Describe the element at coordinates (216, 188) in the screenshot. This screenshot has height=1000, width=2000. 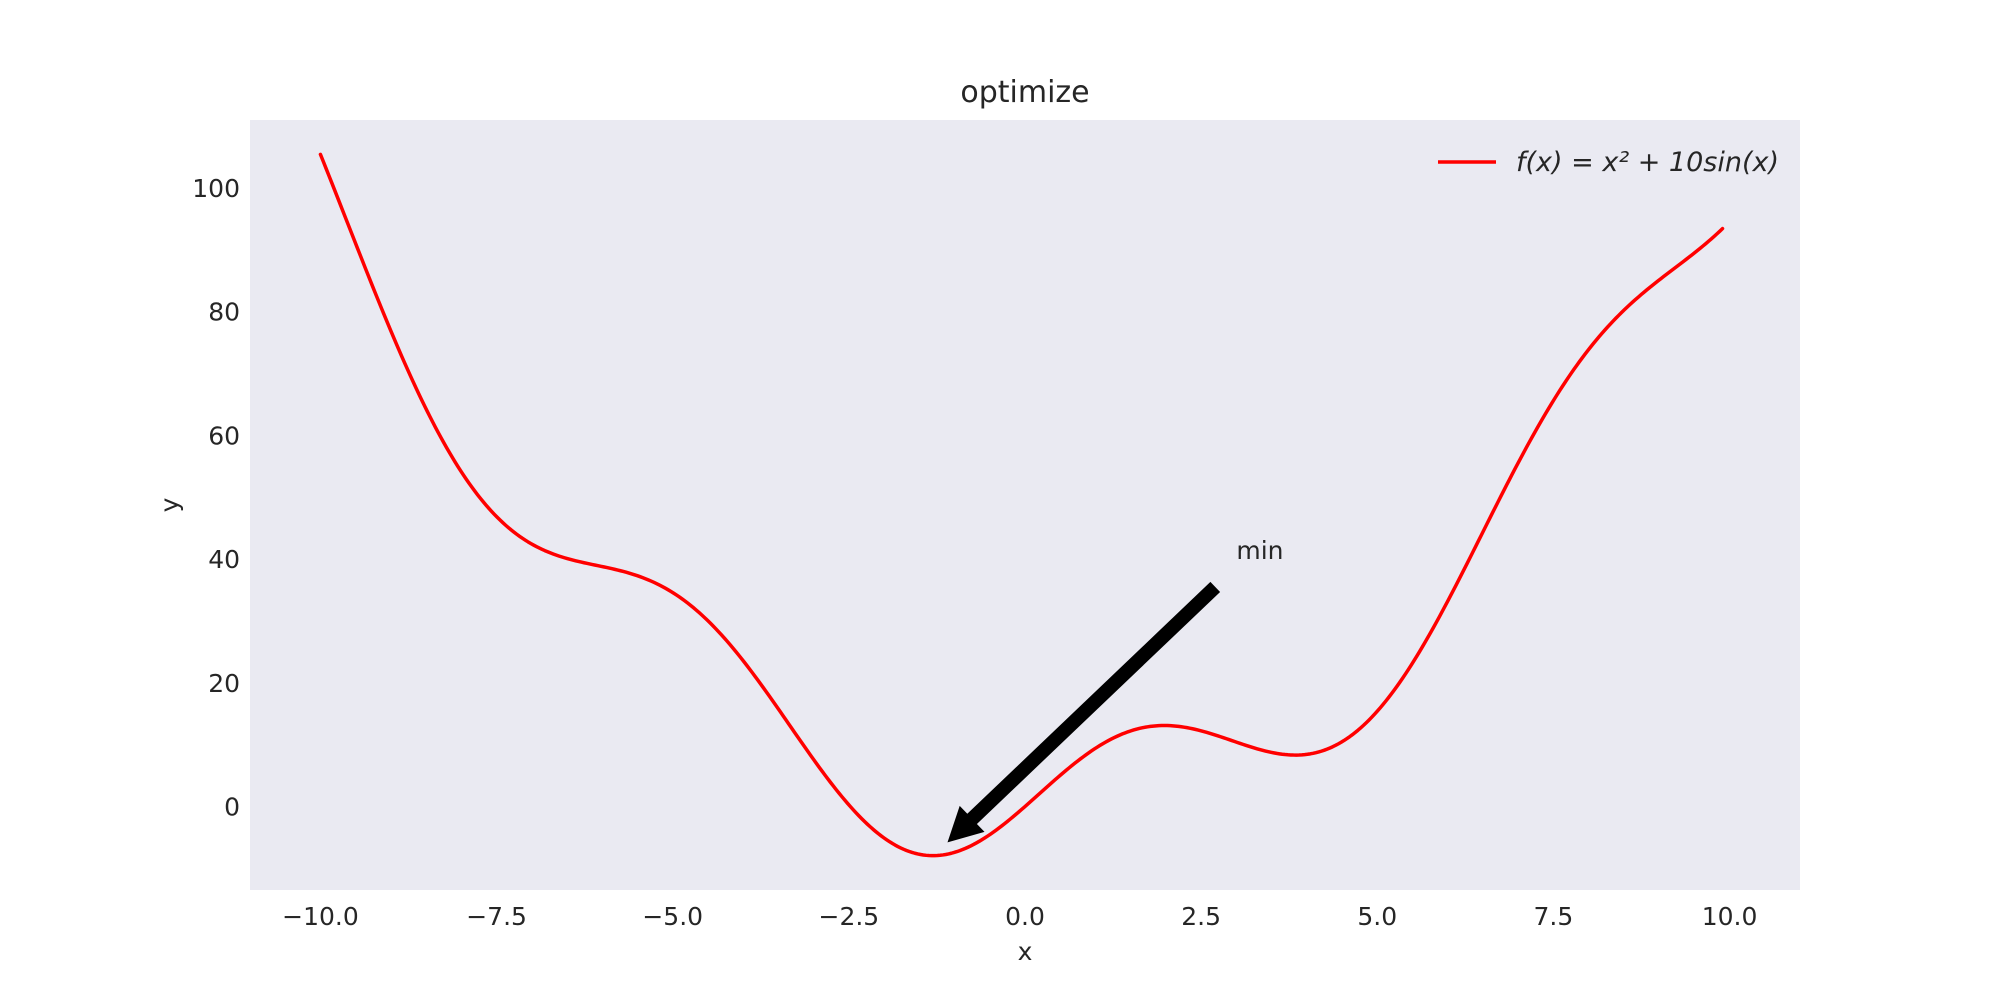
I see `y-tick-label: 100` at that location.